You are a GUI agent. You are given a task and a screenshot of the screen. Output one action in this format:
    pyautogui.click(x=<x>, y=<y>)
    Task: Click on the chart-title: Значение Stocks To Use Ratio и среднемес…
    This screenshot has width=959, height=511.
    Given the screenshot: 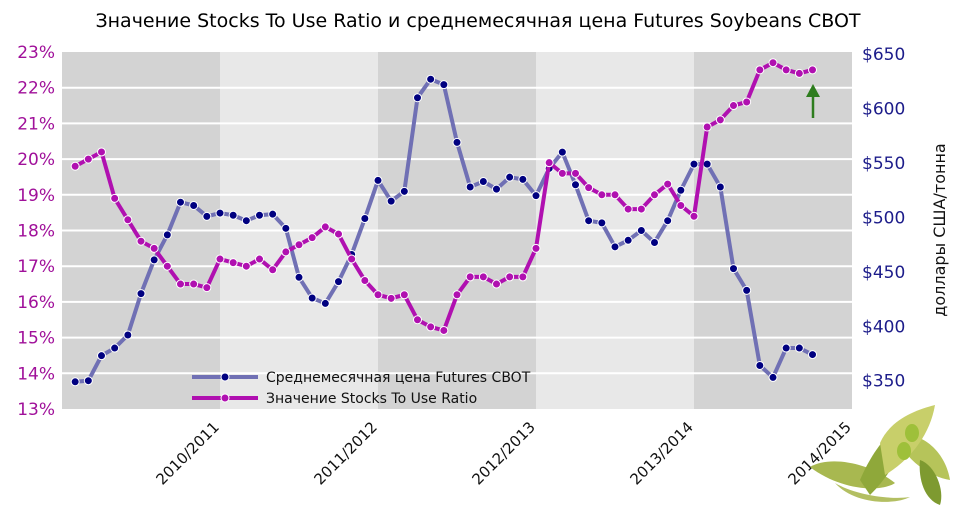 What is the action you would take?
    pyautogui.click(x=477, y=21)
    